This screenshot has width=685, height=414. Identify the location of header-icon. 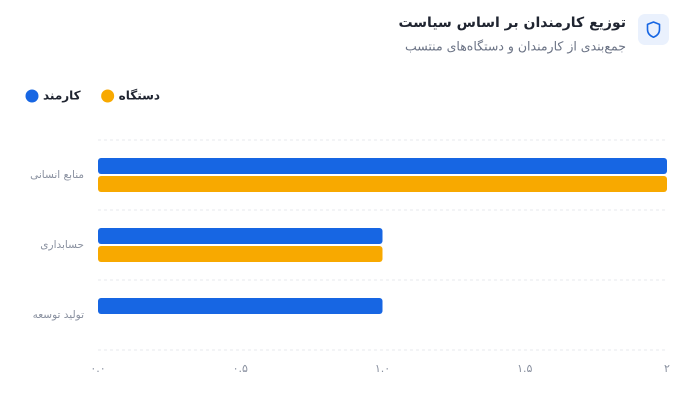
(653, 29).